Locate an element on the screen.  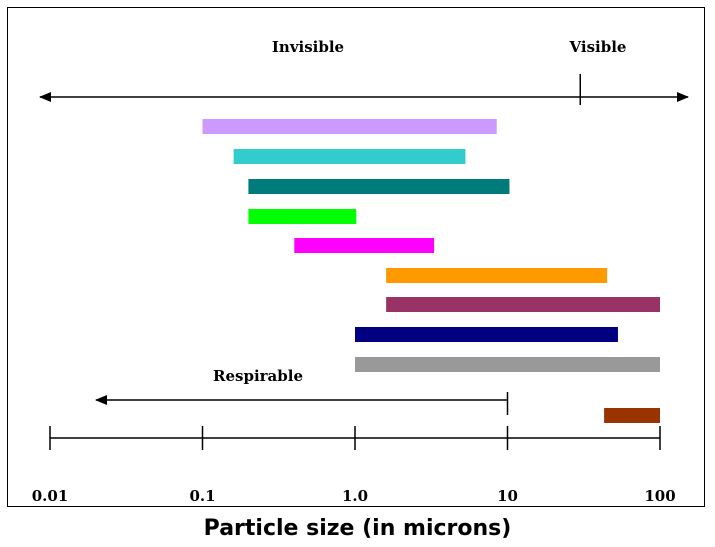
visible-label: Visible is located at coordinates (598, 47).